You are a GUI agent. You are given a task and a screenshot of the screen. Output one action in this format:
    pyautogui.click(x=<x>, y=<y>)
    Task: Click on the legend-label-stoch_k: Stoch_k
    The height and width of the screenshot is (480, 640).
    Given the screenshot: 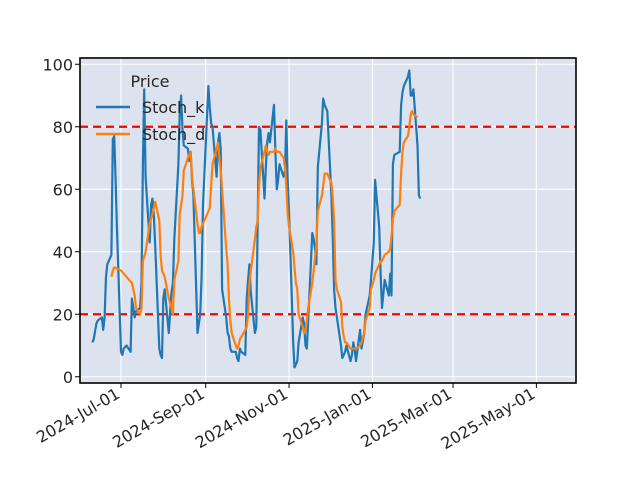 What is the action you would take?
    pyautogui.click(x=173, y=108)
    